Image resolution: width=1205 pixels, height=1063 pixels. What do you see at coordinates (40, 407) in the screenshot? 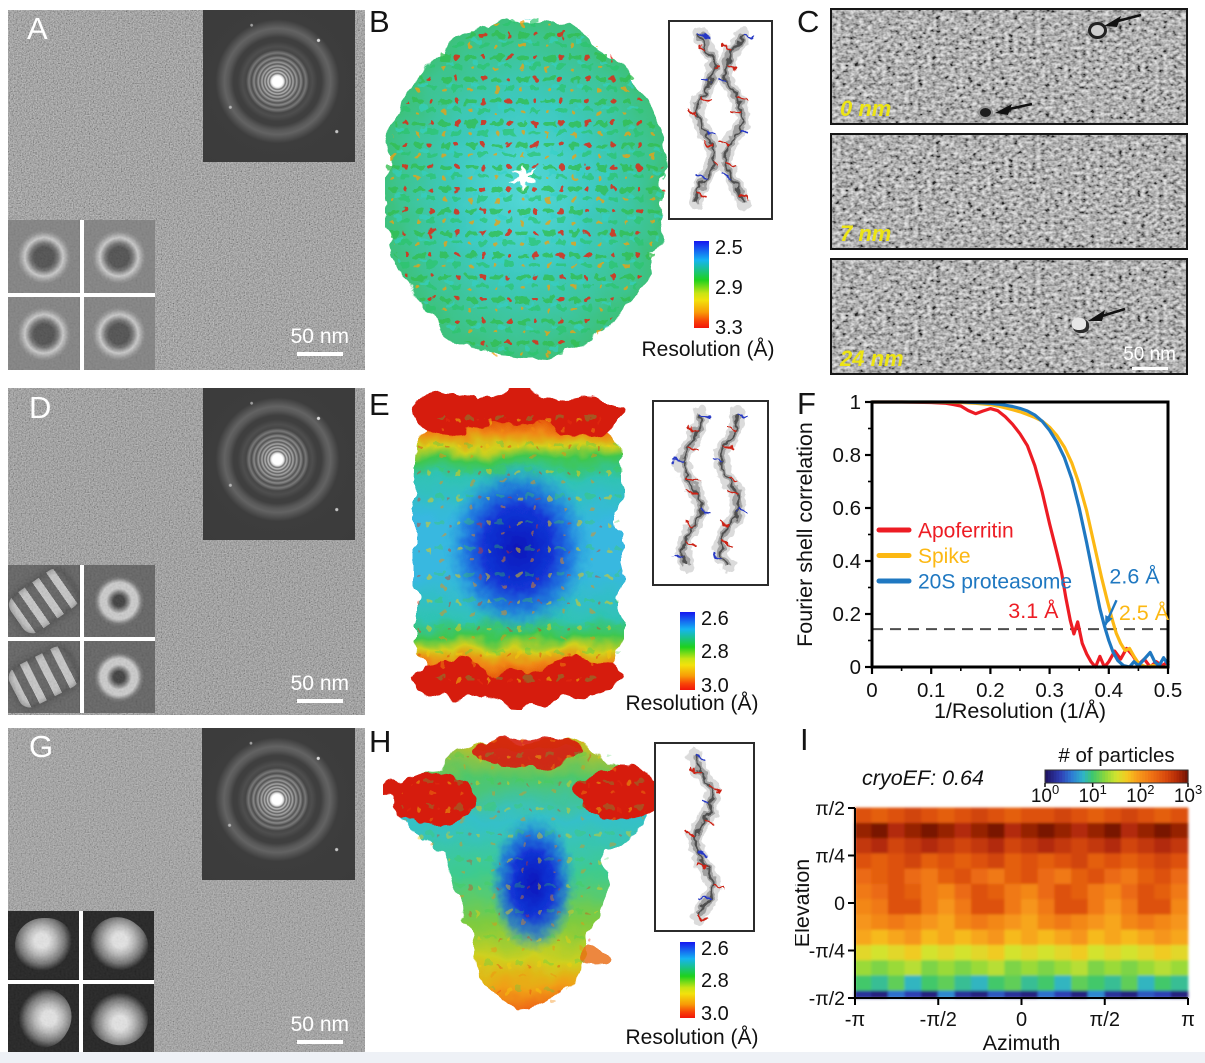
I see `panel-D-label: D` at bounding box center [40, 407].